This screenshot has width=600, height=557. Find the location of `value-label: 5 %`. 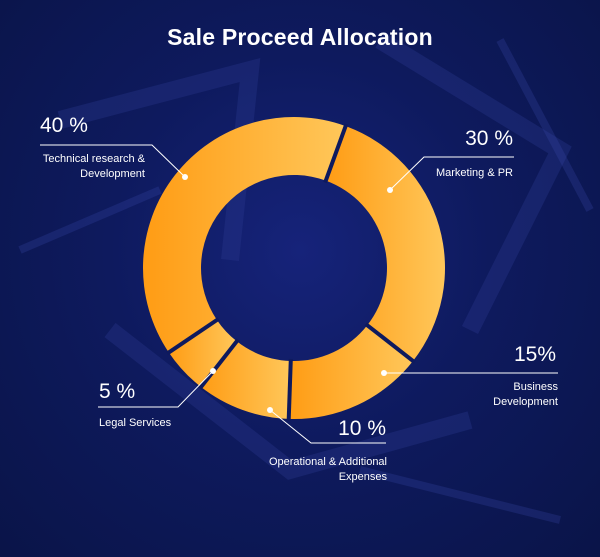

value-label: 5 % is located at coordinates (117, 391).